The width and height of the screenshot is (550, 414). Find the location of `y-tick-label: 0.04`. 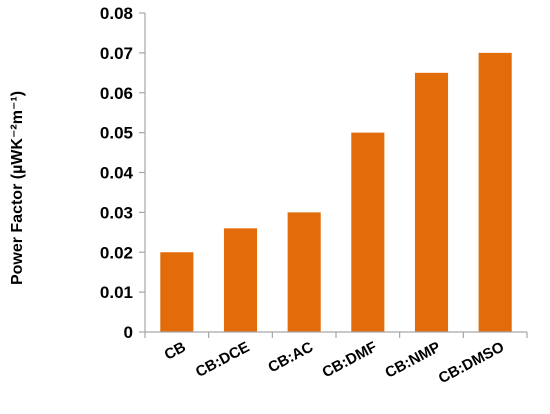

y-tick-label: 0.04 is located at coordinates (117, 173).